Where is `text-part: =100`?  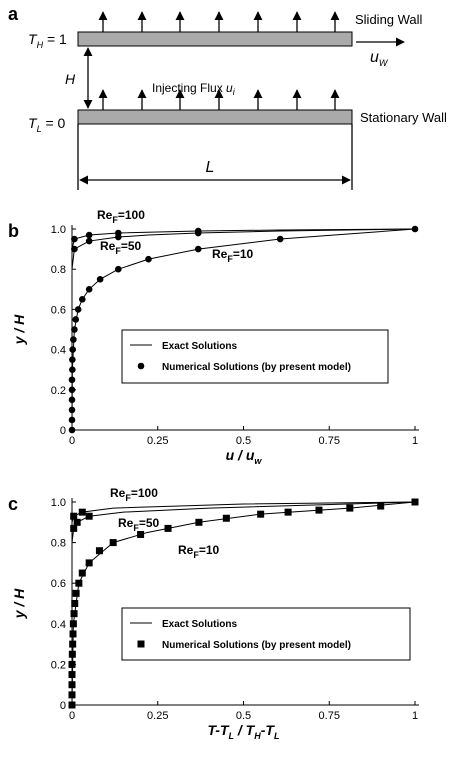 text-part: =100 is located at coordinates (131, 215).